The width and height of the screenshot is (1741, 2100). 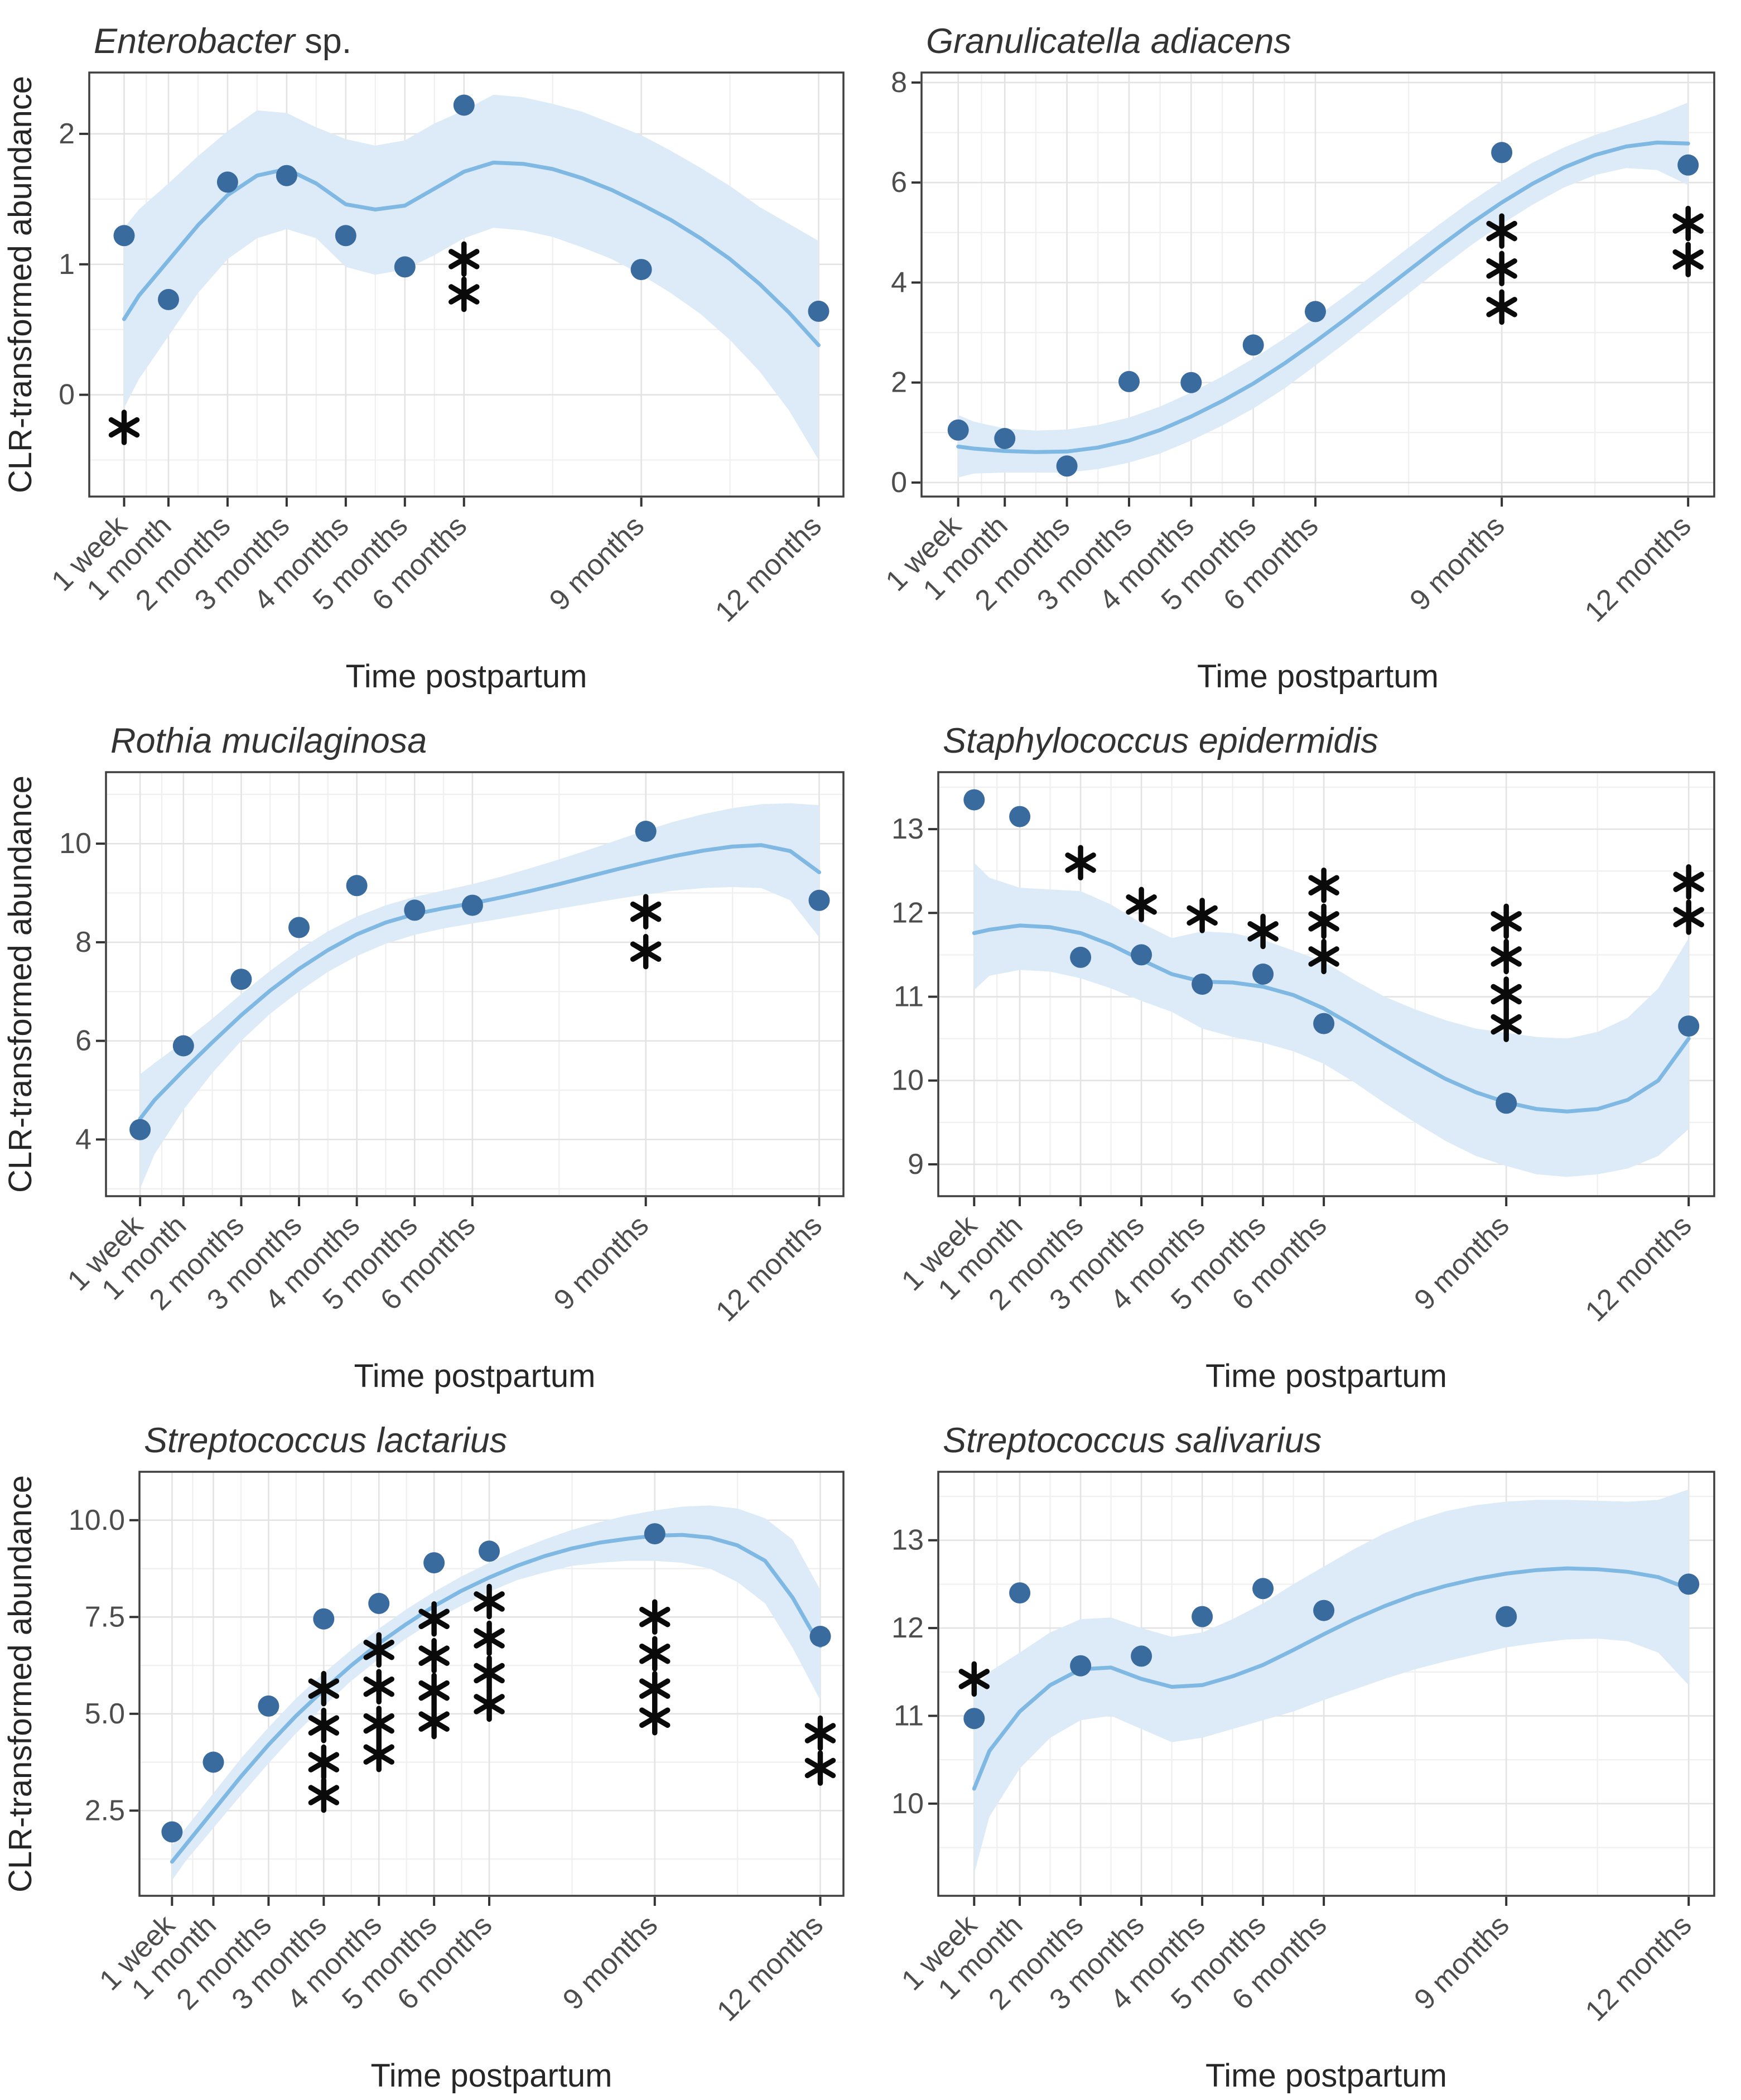 I want to click on y-tick-label: 13, so click(x=907, y=829).